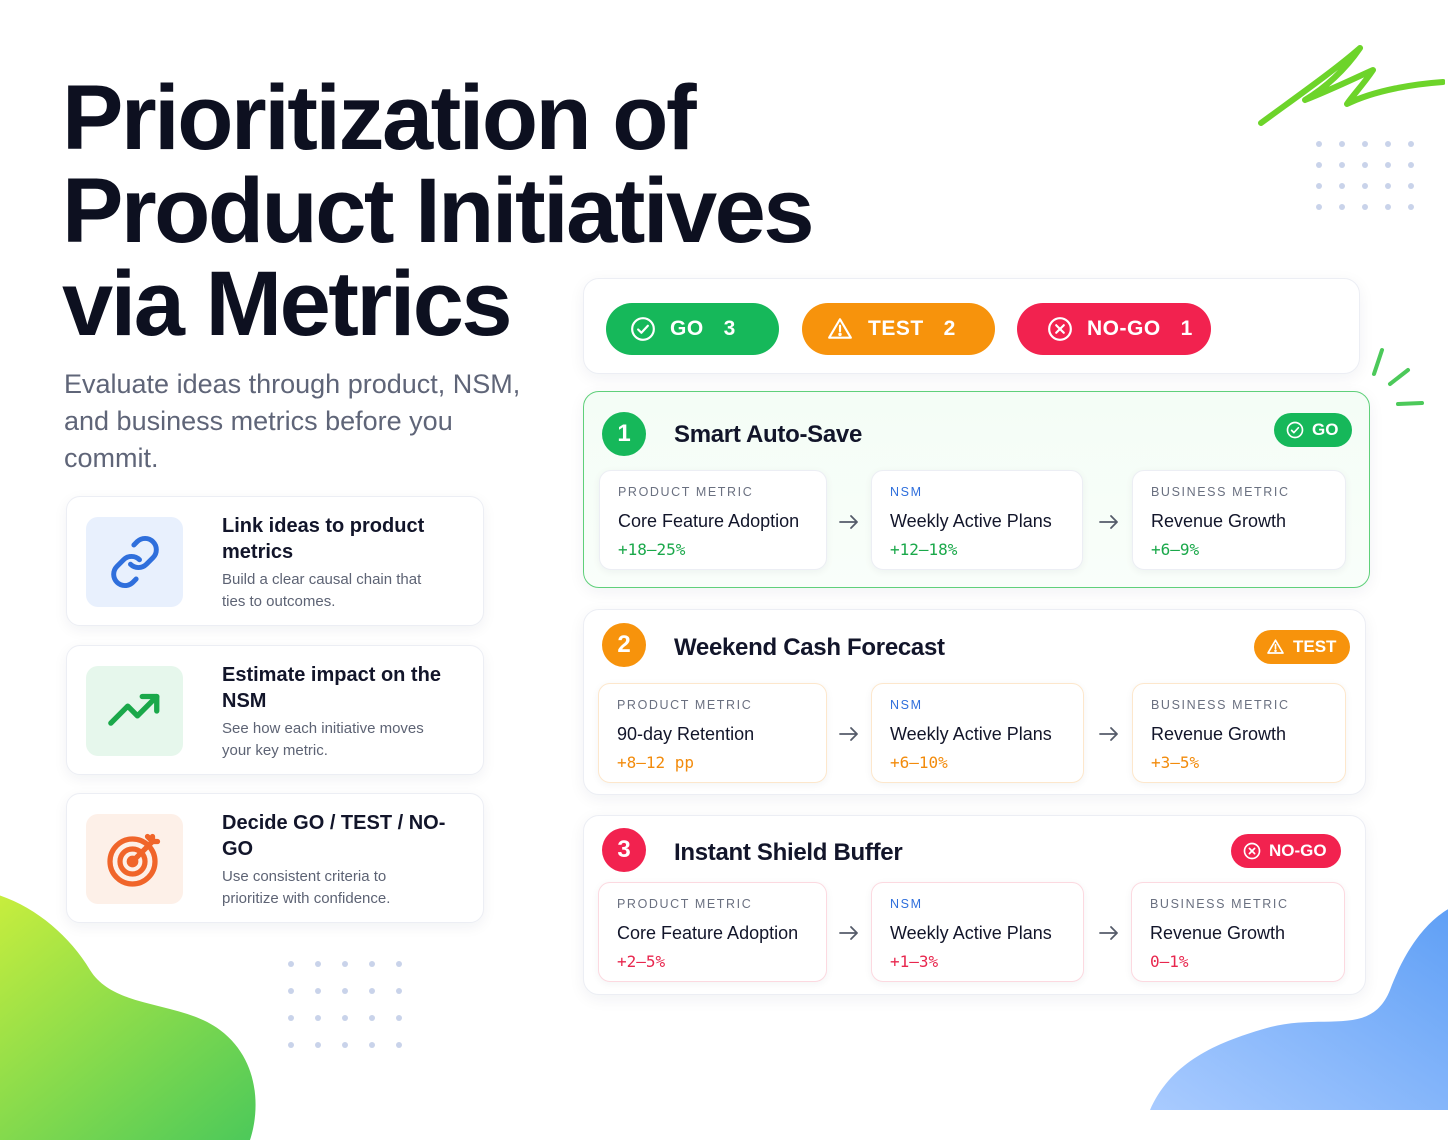 The width and height of the screenshot is (1448, 1140). I want to click on status-badge-label: TEST, so click(1315, 646).